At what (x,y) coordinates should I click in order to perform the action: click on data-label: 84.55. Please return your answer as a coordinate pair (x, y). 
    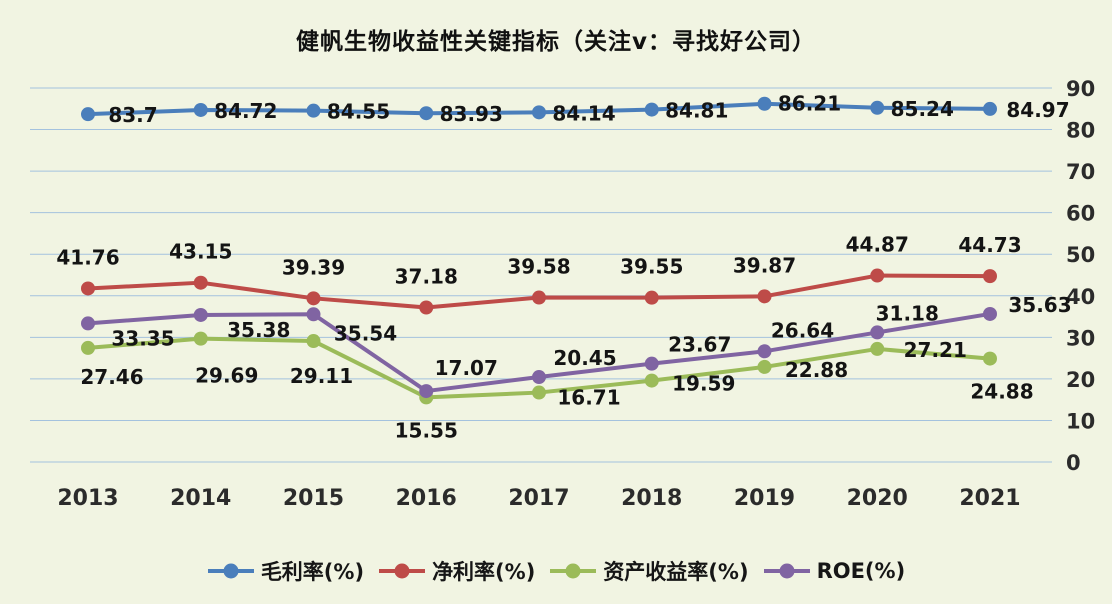
    Looking at the image, I should click on (358, 112).